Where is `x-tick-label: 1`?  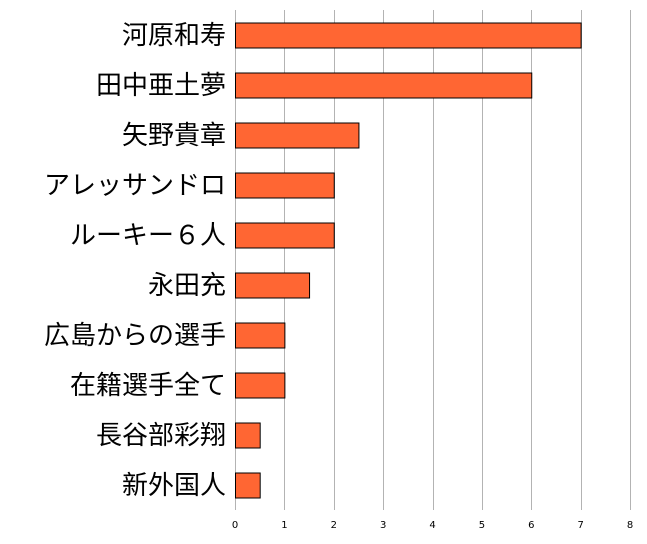
x-tick-label: 1 is located at coordinates (284, 525).